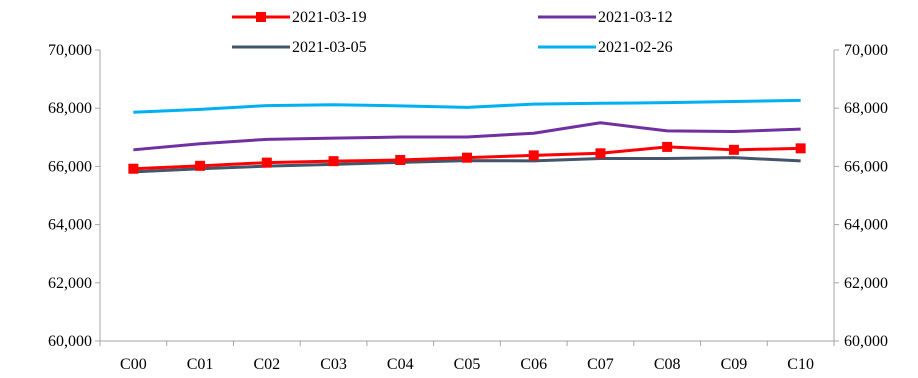 The image size is (918, 378). I want to click on x-tick-label: C10, so click(800, 364).